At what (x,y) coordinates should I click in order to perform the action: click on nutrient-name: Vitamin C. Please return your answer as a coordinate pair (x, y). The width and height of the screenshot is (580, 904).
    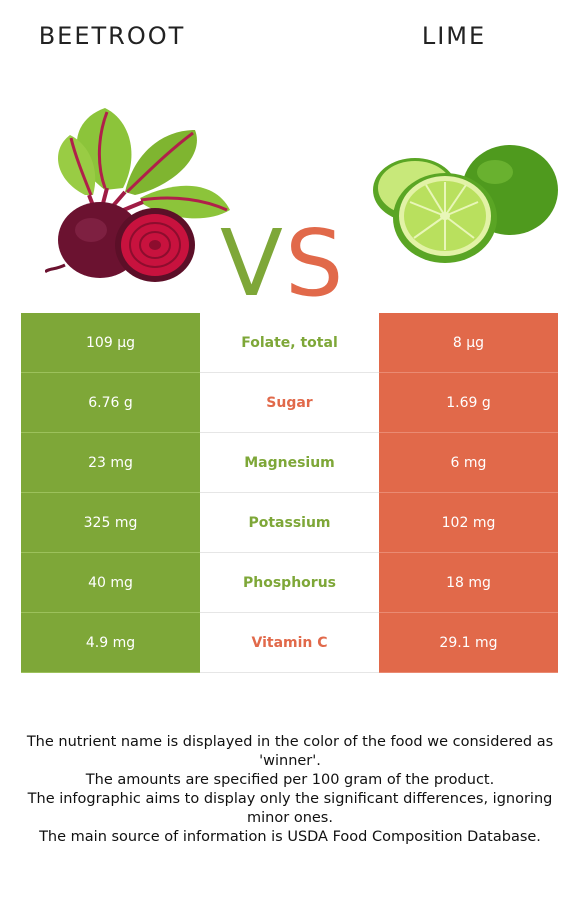
    Looking at the image, I should click on (289, 642).